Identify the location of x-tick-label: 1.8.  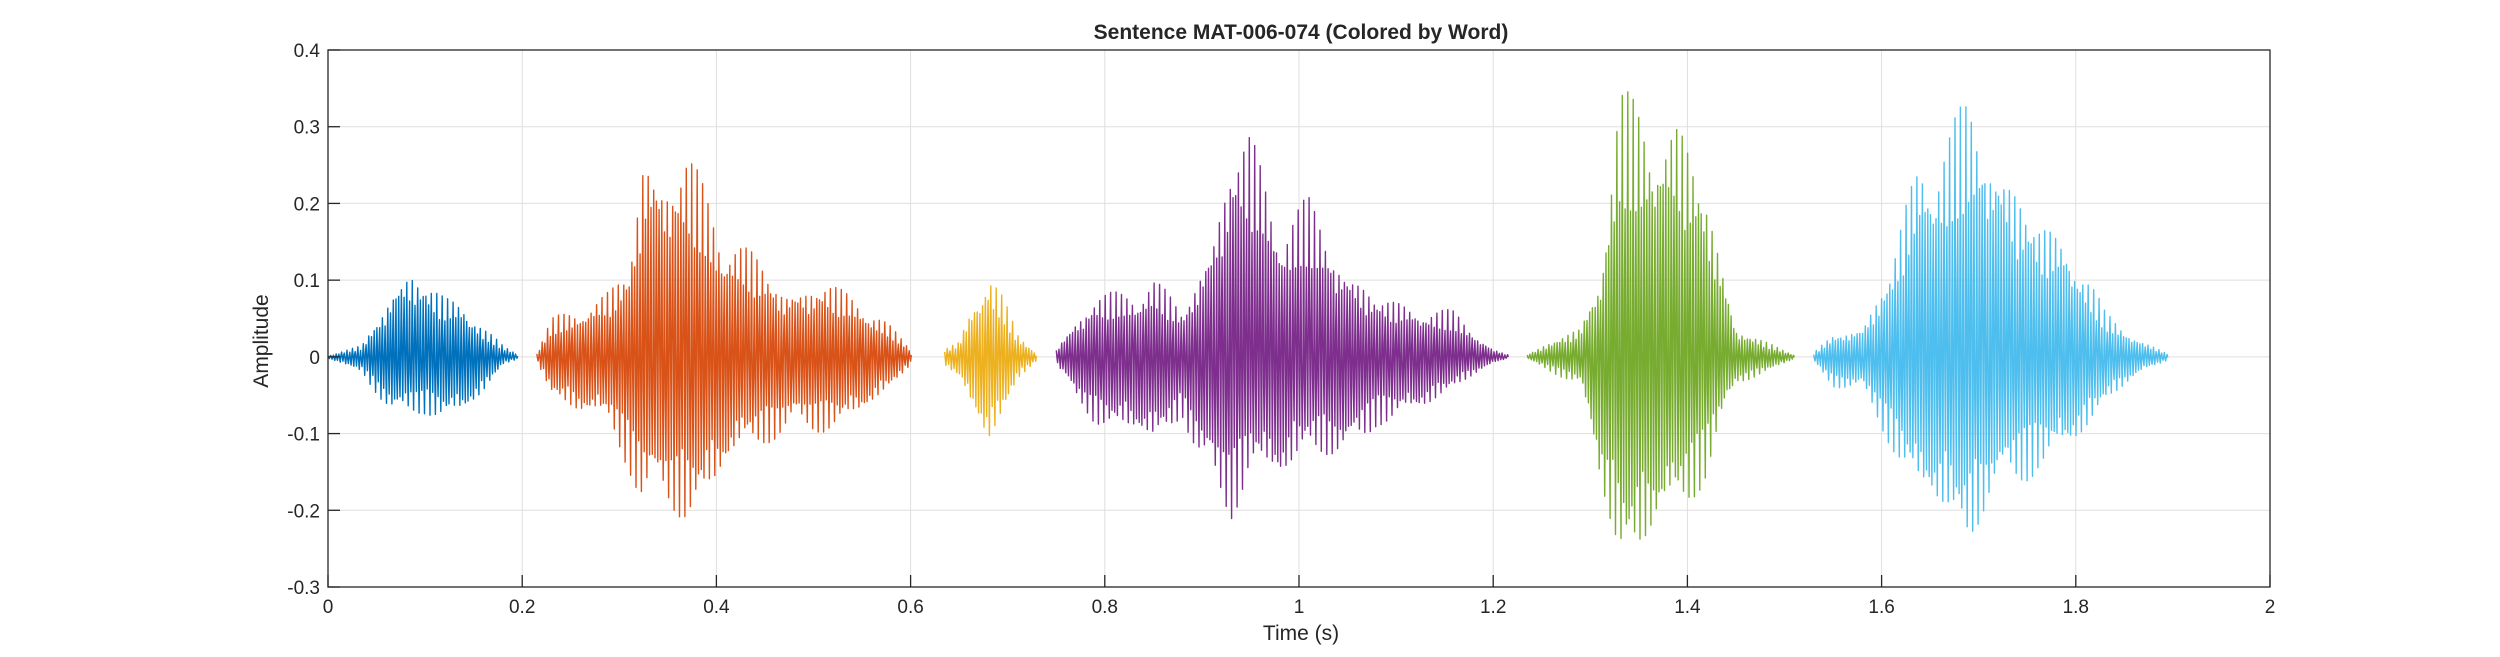
(2076, 607).